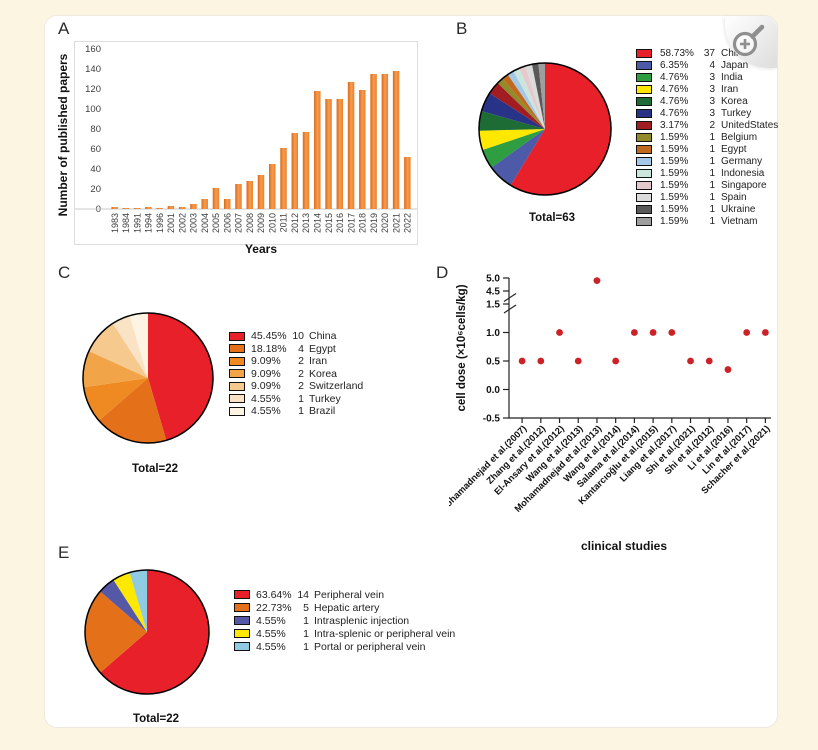  Describe the element at coordinates (707, 113) in the screenshot. I see `legend-row: 4.76% 3 Turkey` at that location.